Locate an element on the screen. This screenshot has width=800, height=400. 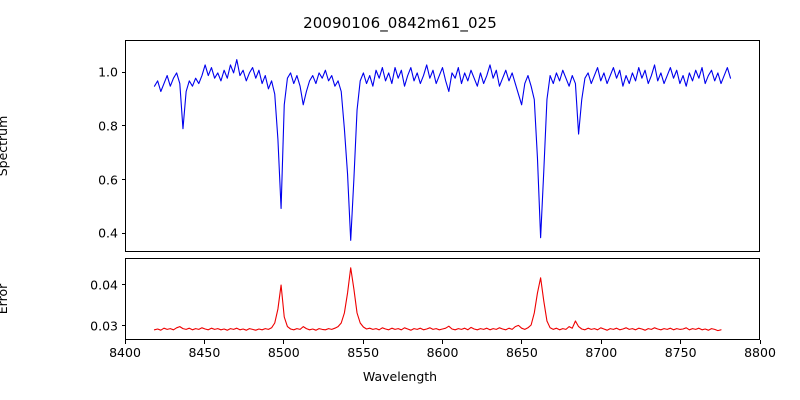
error-y-axis-label: Error is located at coordinates (5, 299).